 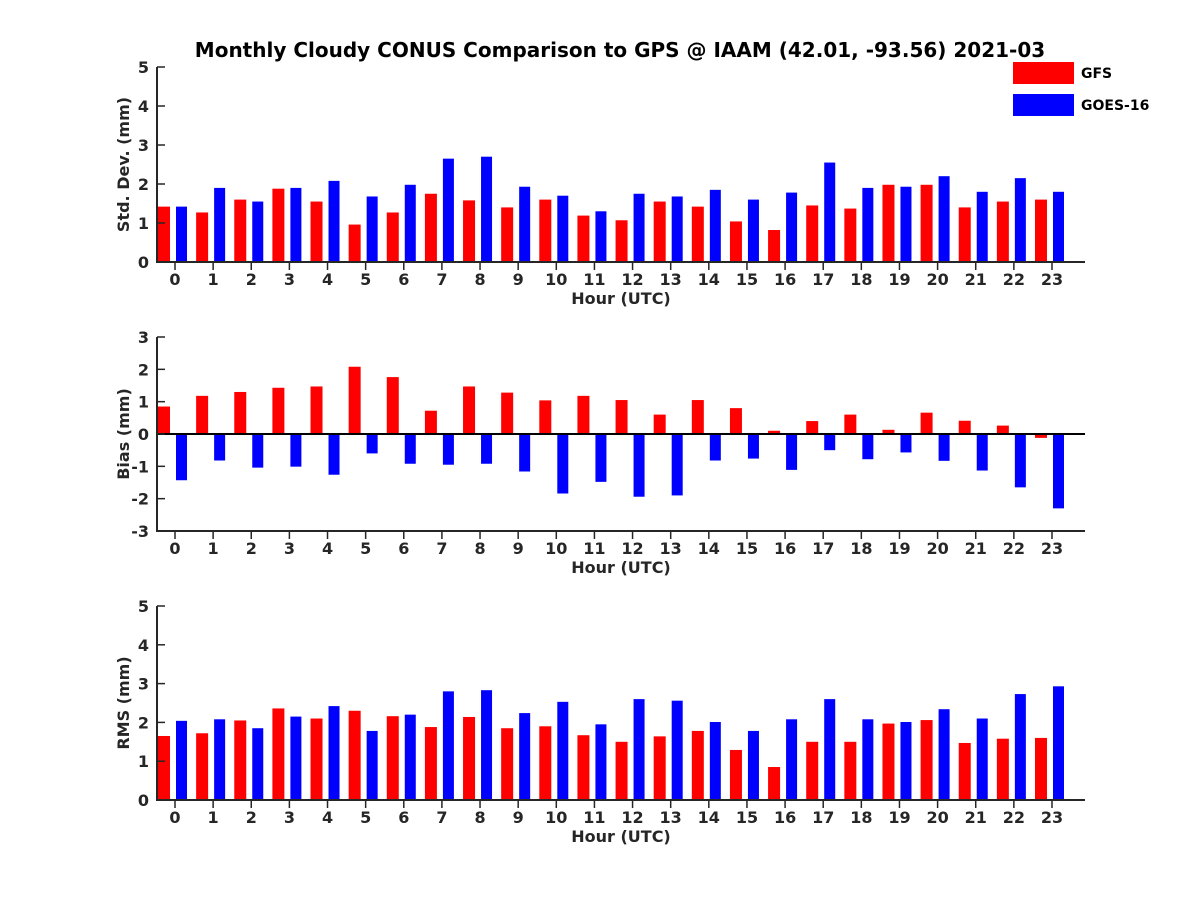 What do you see at coordinates (441, 279) in the screenshot?
I see `x-tick-label: 7` at bounding box center [441, 279].